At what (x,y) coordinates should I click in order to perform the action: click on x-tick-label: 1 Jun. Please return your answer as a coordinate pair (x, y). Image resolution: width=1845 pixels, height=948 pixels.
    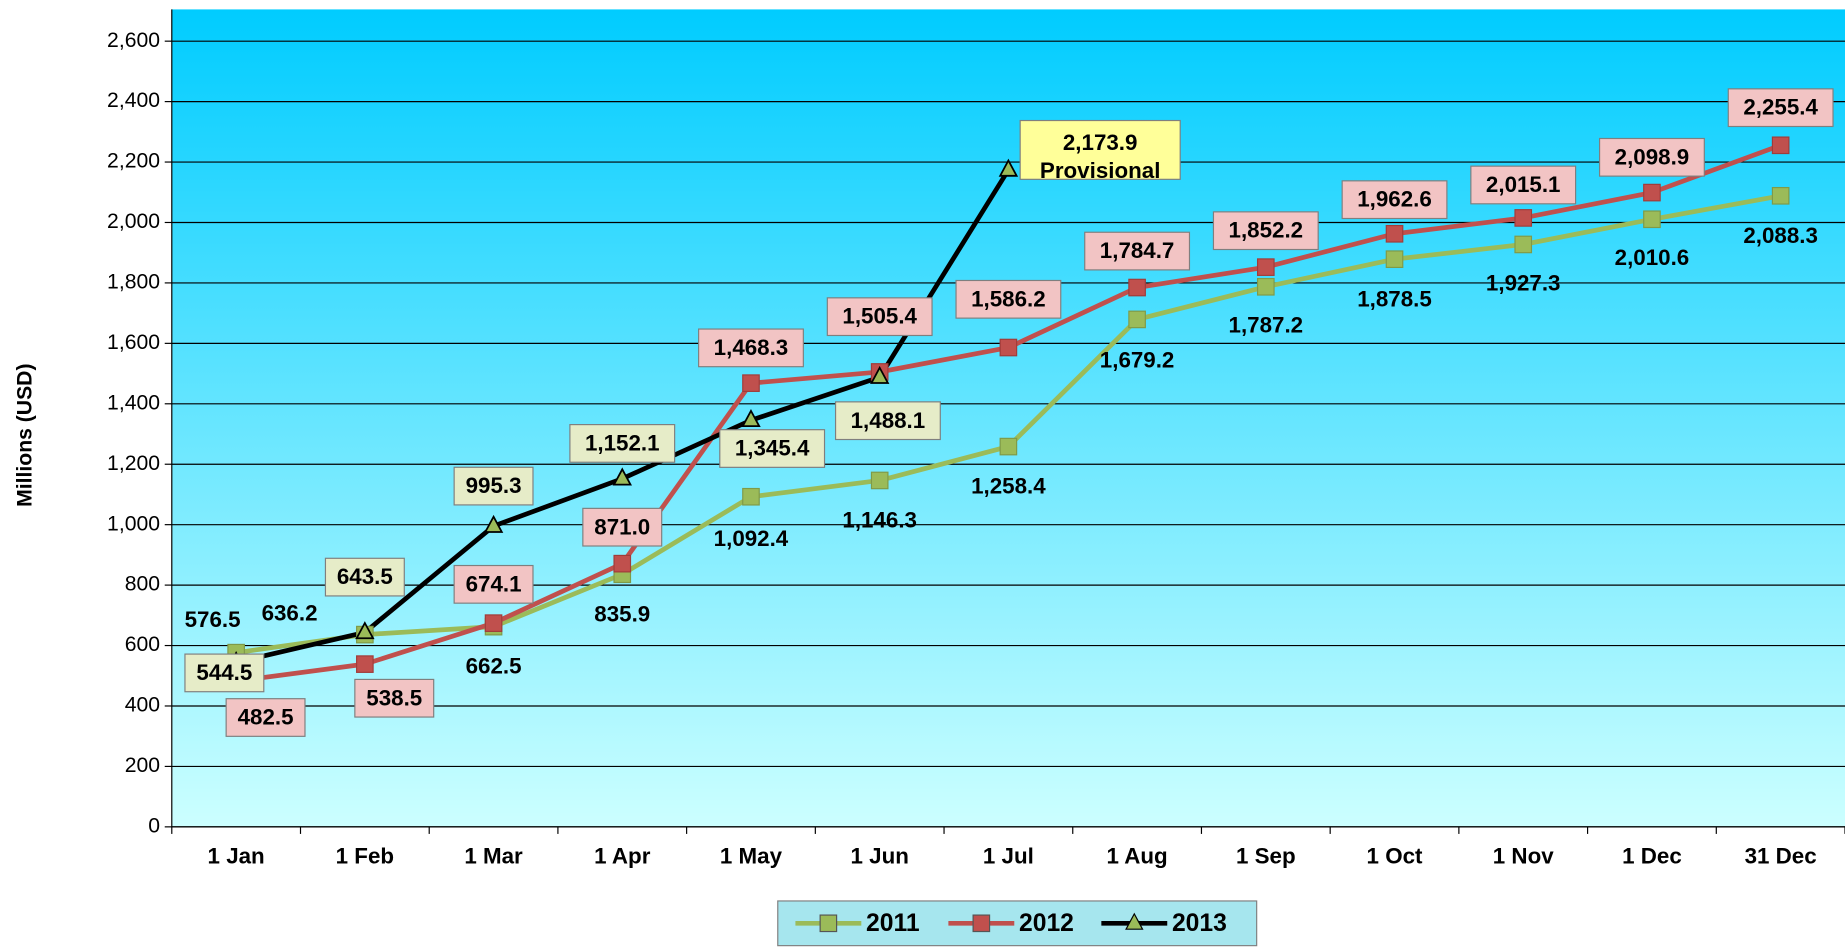
    Looking at the image, I should click on (880, 855).